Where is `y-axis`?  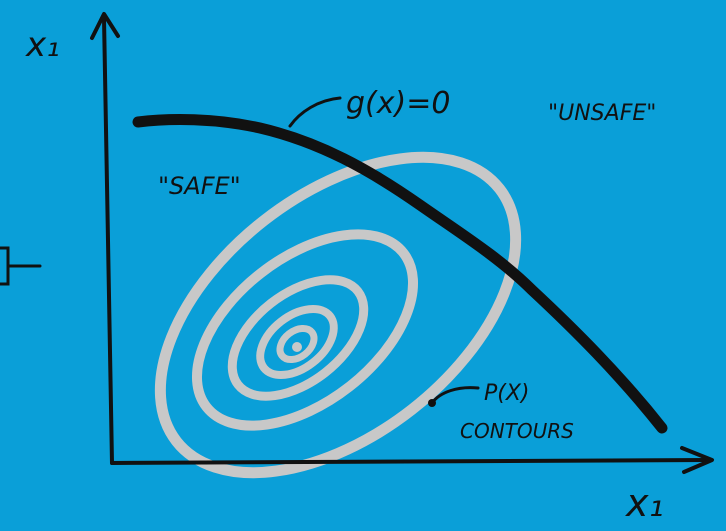
y-axis is located at coordinates (108, 240).